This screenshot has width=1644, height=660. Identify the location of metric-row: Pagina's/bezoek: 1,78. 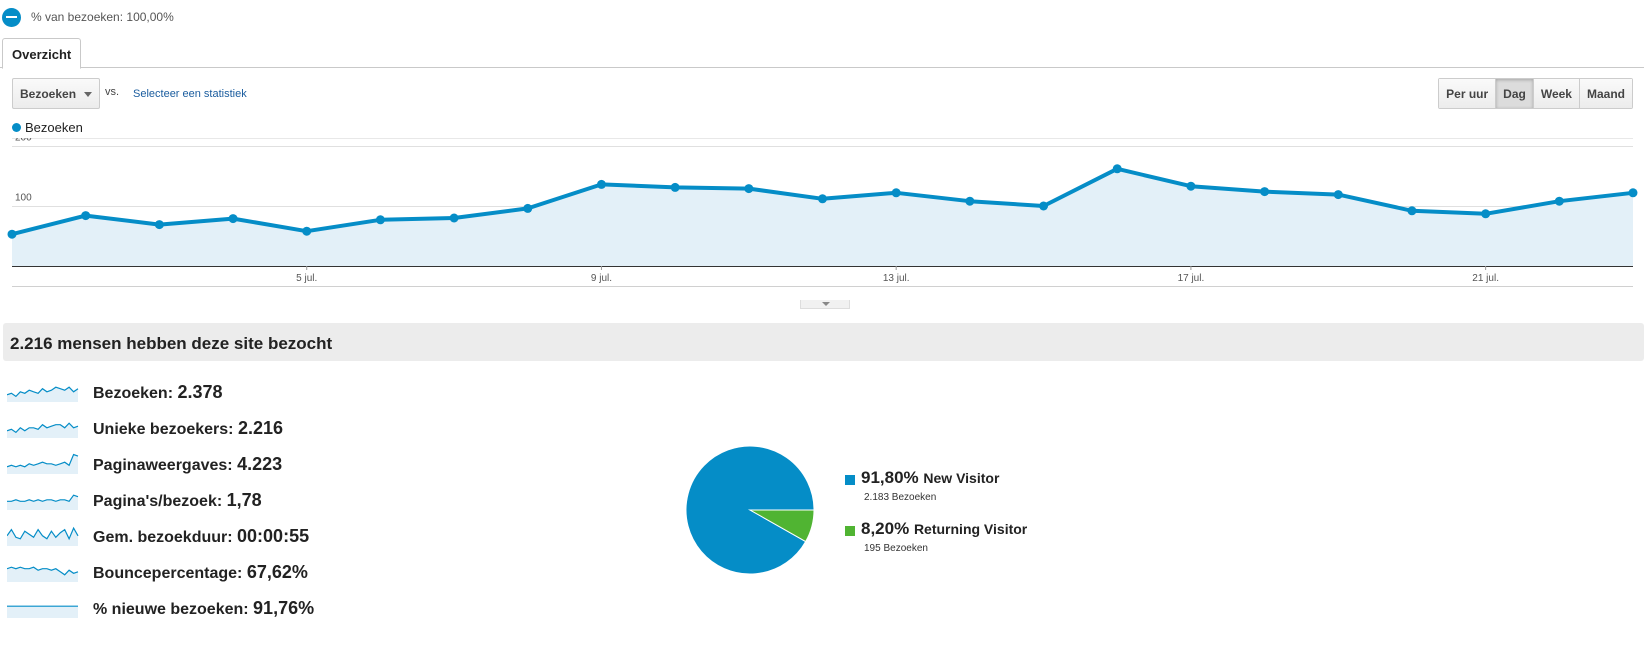
(320, 498).